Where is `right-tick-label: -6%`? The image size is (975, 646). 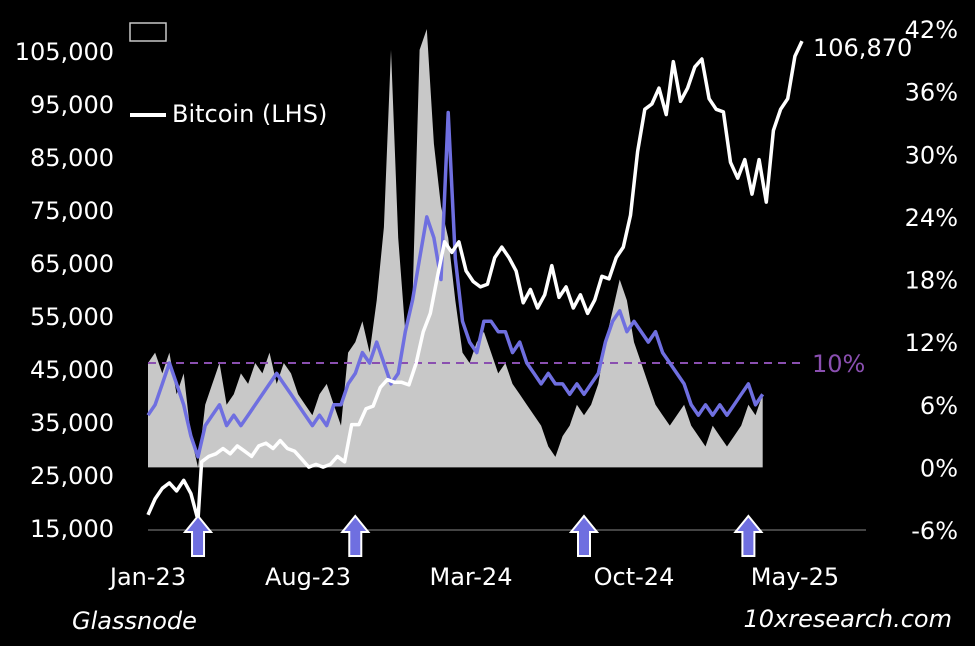 right-tick-label: -6% is located at coordinates (934, 531).